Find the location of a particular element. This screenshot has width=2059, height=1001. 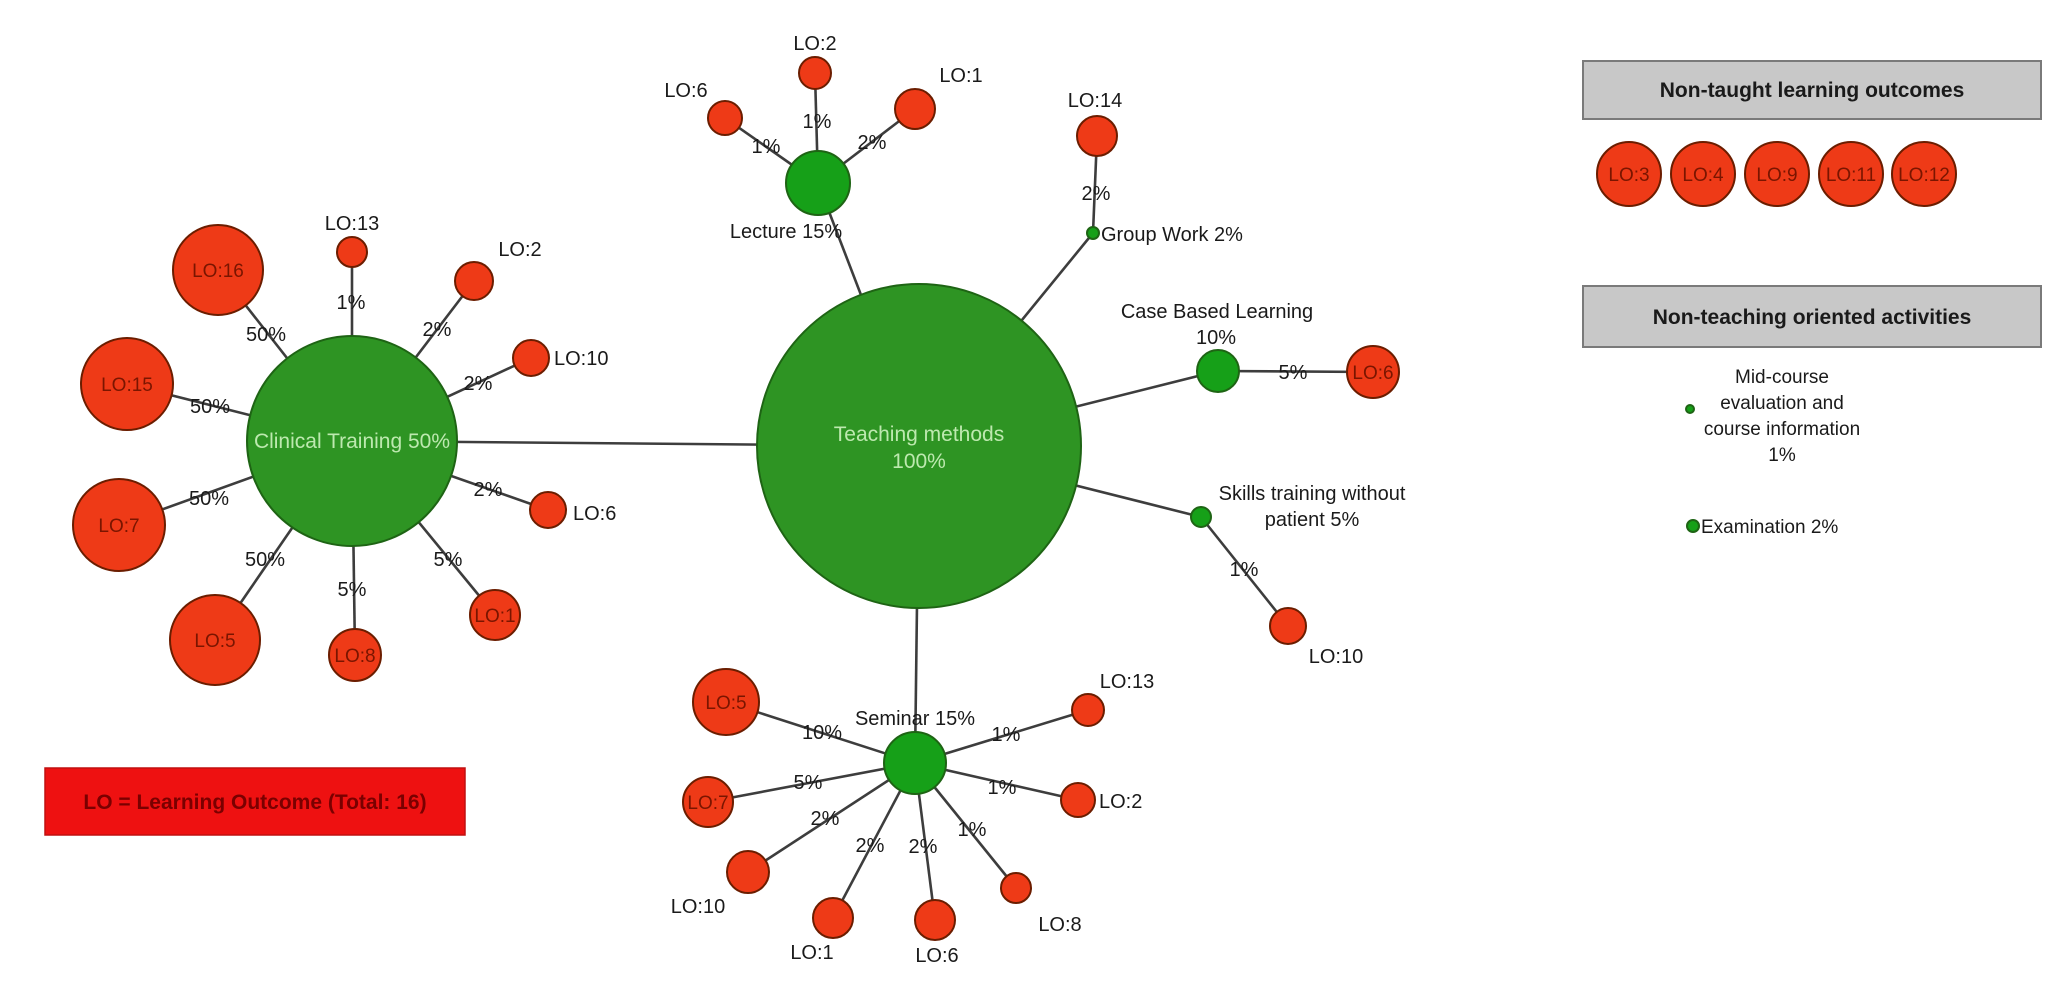

percent-label-skills-lo10: 1% is located at coordinates (1244, 570).